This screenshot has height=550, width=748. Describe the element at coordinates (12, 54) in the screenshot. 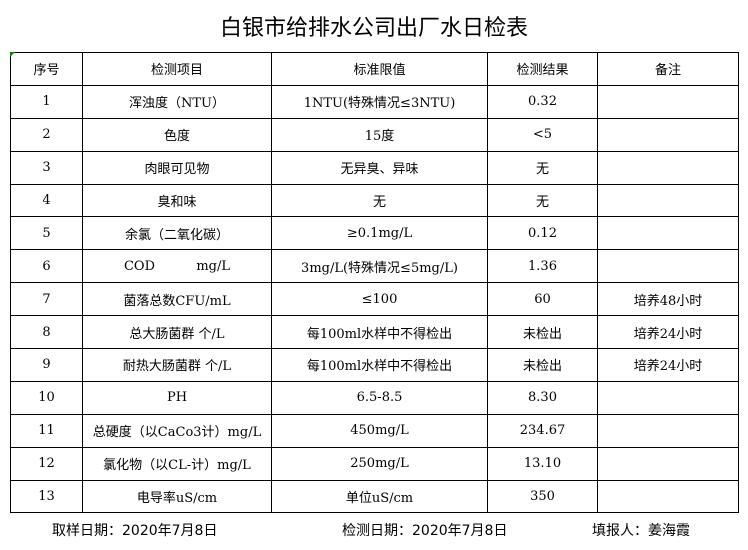

I see `cell-marker` at that location.